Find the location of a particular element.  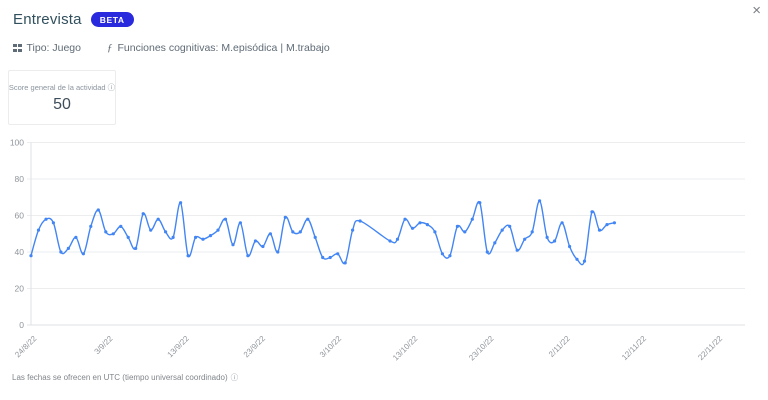

score-card: Score general de la actividad ⓘ 50 is located at coordinates (62, 97).